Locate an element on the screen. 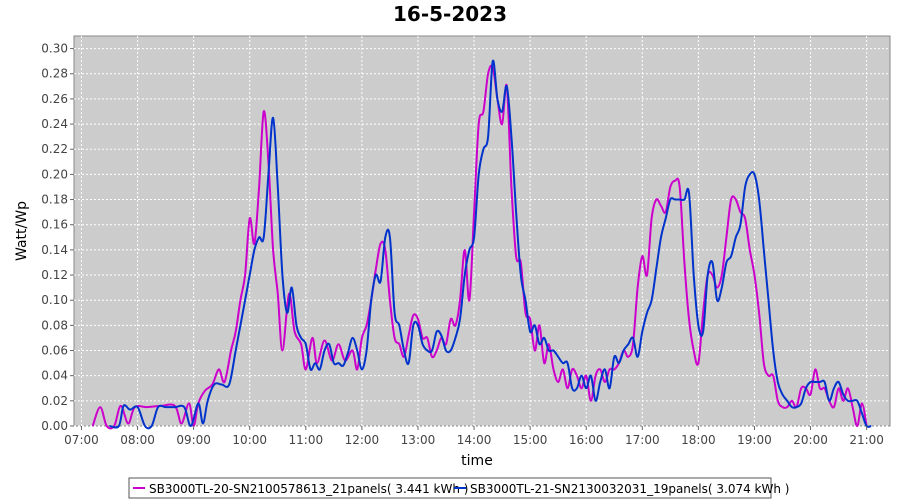 The width and height of the screenshot is (900, 500). x-tick-label: 08:00 is located at coordinates (137, 440).